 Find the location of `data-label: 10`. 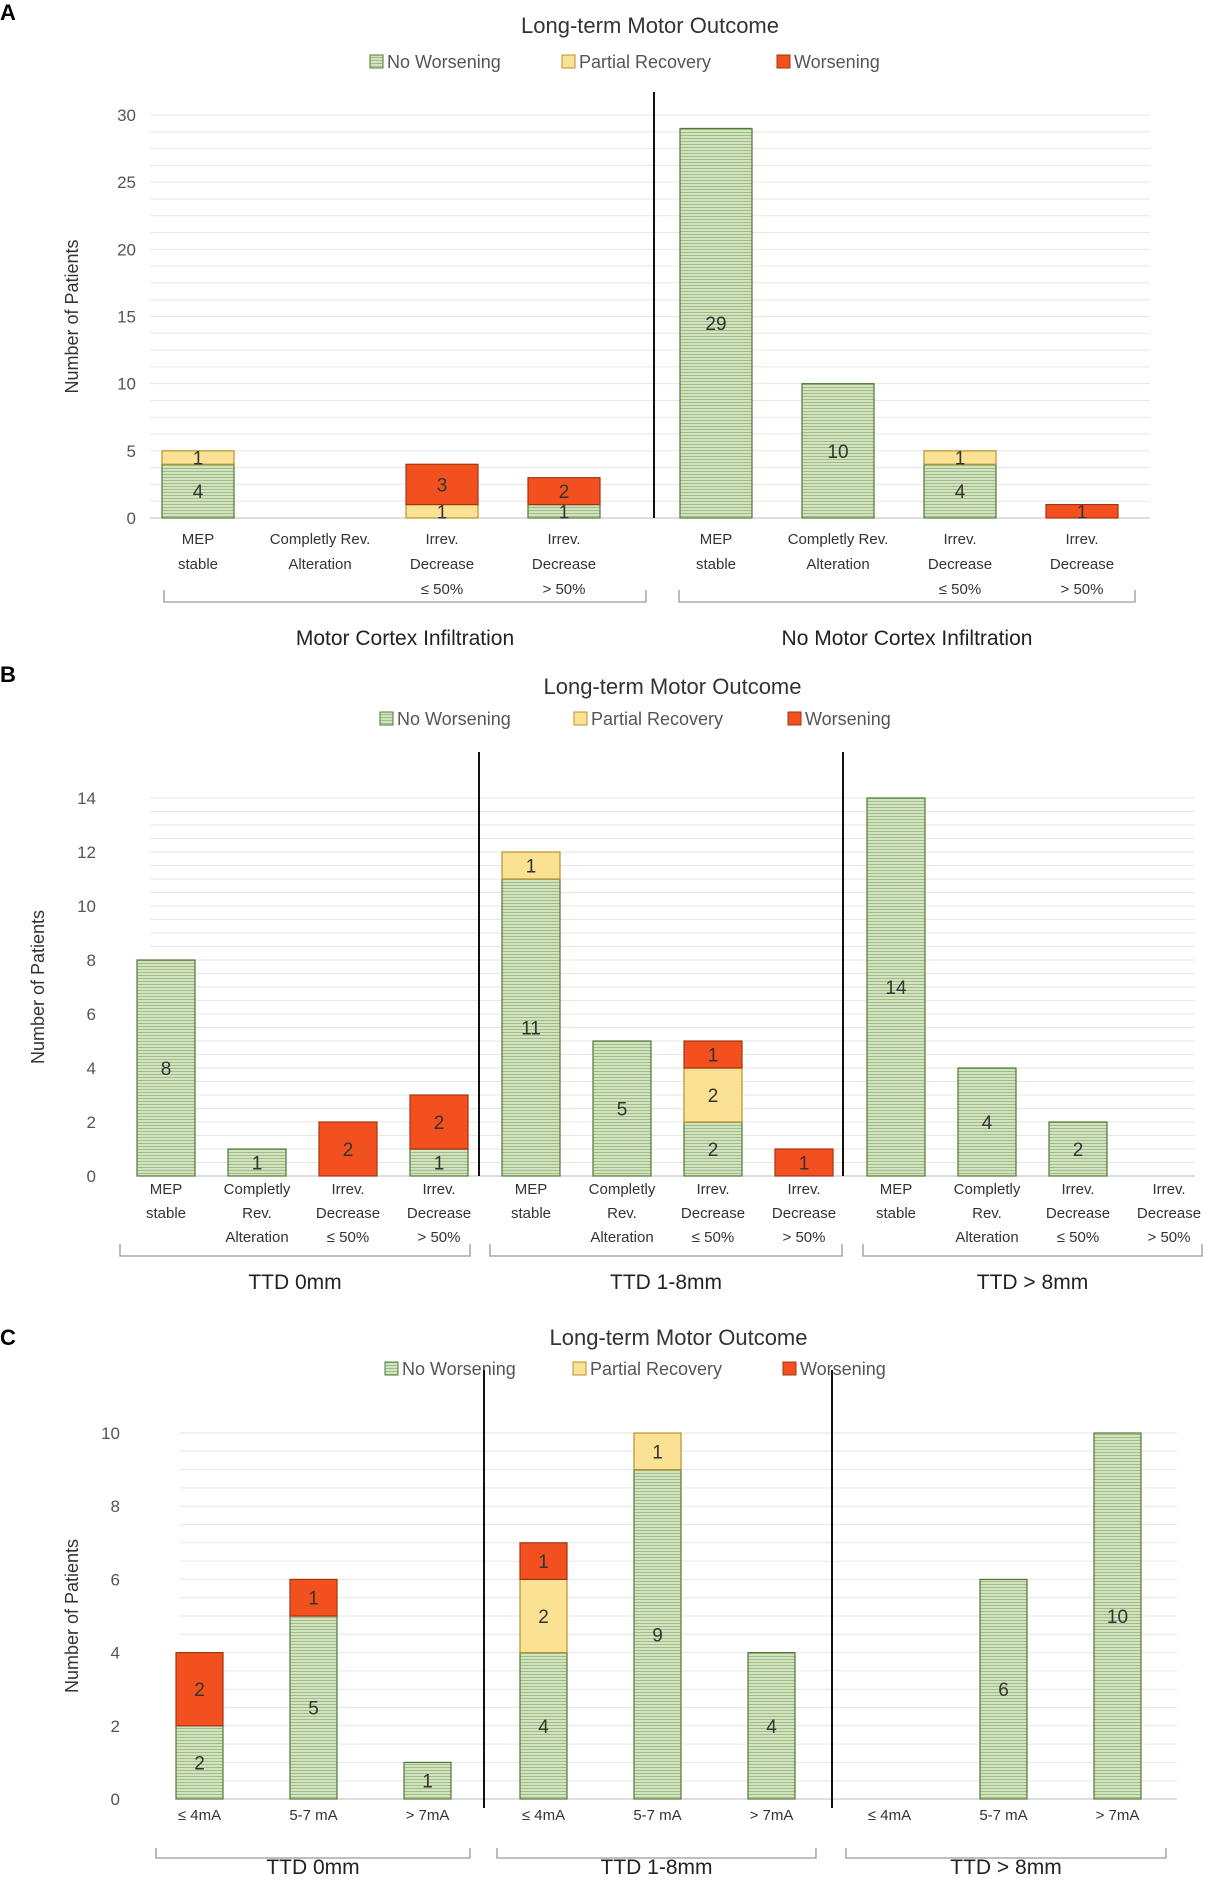

data-label: 10 is located at coordinates (837, 452).